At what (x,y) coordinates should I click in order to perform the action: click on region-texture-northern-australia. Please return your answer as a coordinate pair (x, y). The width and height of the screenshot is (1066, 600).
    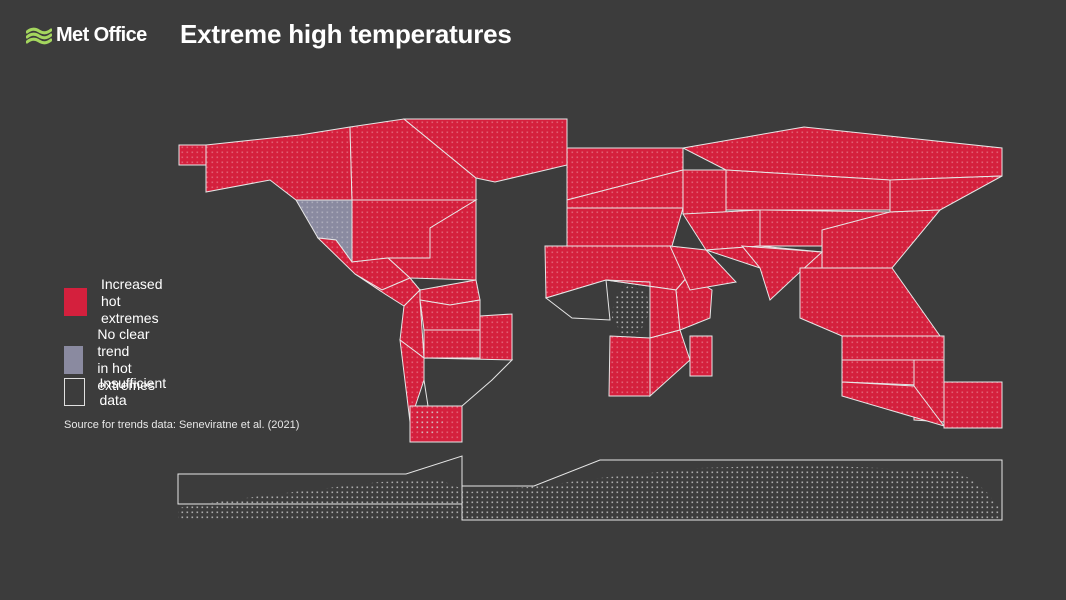
    Looking at the image, I should click on (893, 348).